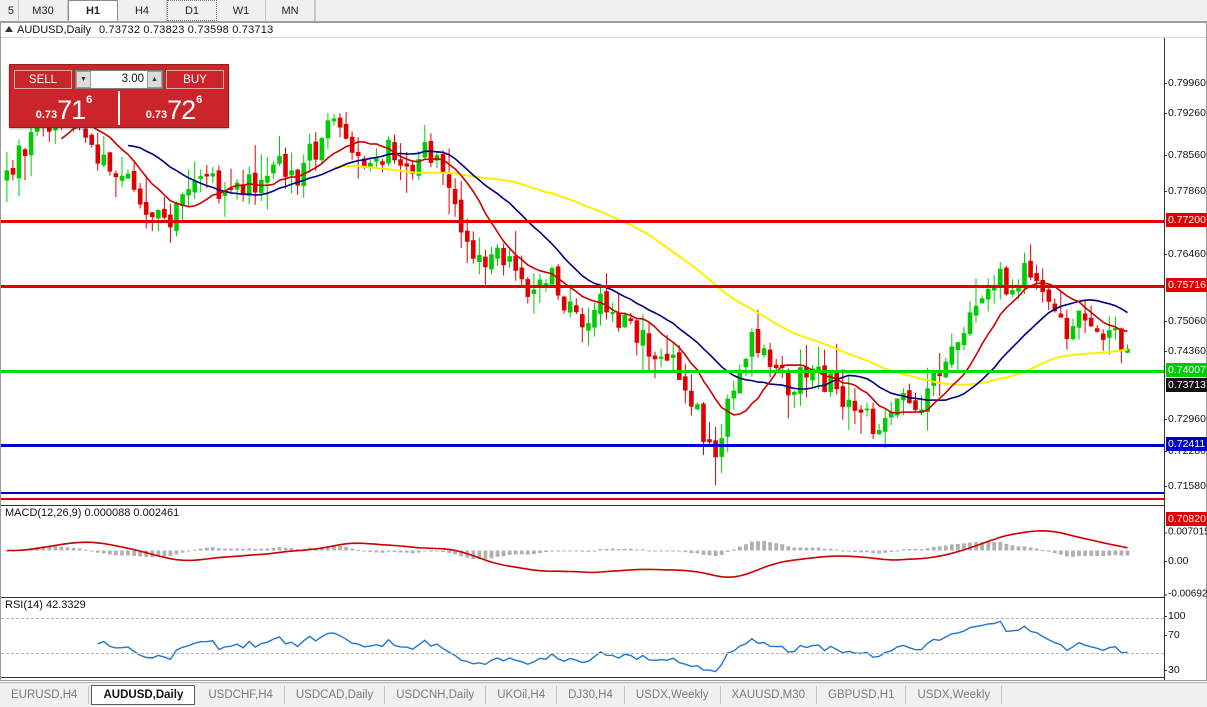 The image size is (1207, 707). What do you see at coordinates (1185, 113) in the screenshot?
I see `axis-tick: 0.79260` at bounding box center [1185, 113].